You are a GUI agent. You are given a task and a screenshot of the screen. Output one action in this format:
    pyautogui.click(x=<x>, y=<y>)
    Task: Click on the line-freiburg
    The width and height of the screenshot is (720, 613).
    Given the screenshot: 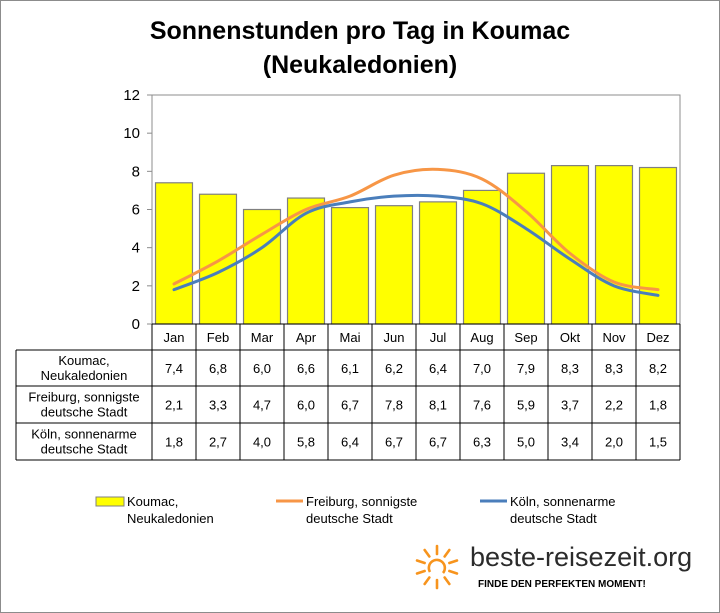 What is the action you would take?
    pyautogui.click(x=416, y=229)
    